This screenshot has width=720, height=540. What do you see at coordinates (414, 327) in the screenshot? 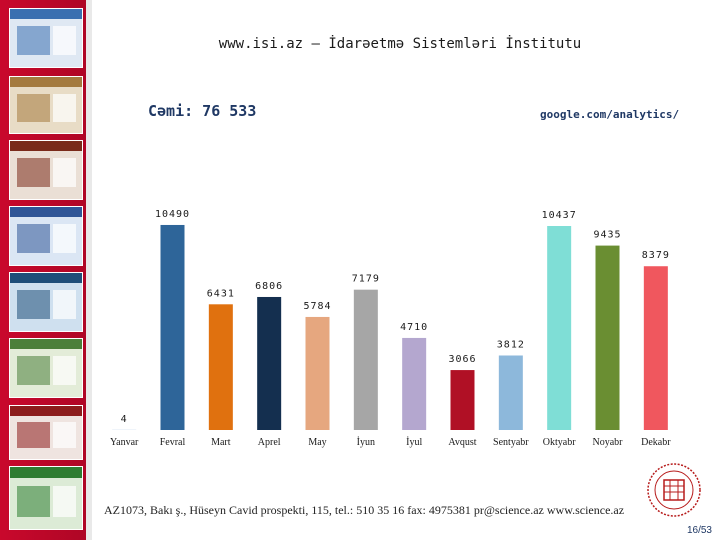
I see `data-label-7: 4710` at bounding box center [414, 327].